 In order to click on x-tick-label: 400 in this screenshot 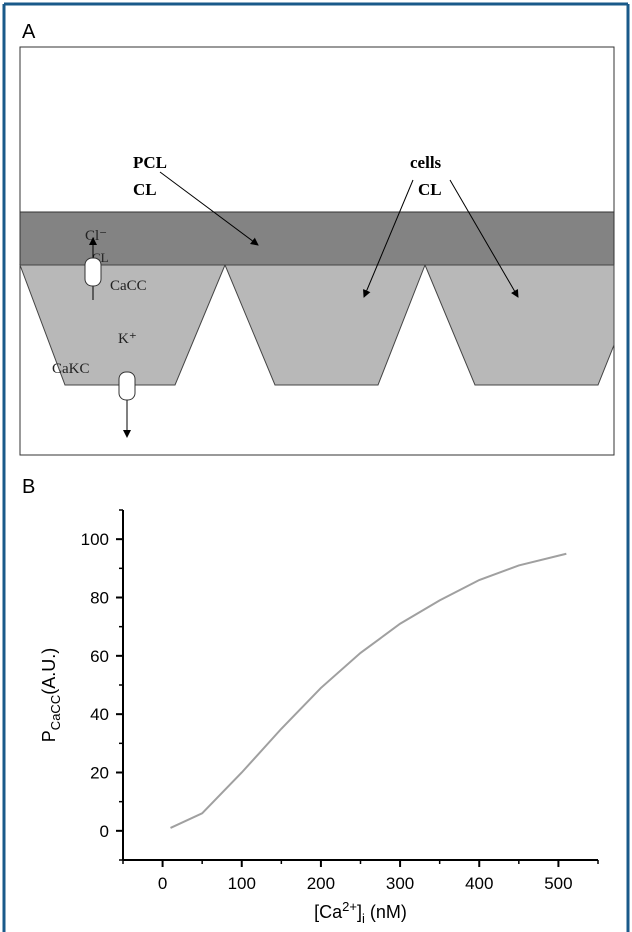, I will do `click(479, 883)`.